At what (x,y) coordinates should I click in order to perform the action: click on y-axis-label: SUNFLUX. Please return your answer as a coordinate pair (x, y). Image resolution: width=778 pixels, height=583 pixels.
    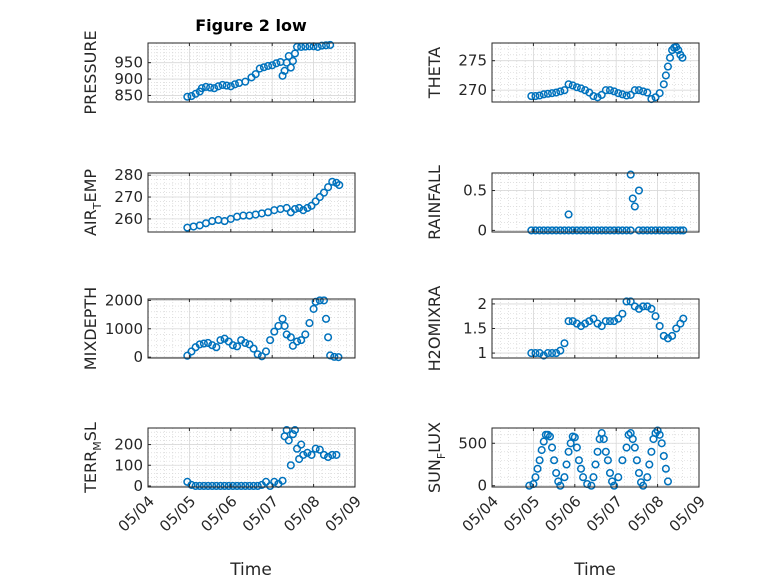
    Looking at the image, I should click on (436, 457).